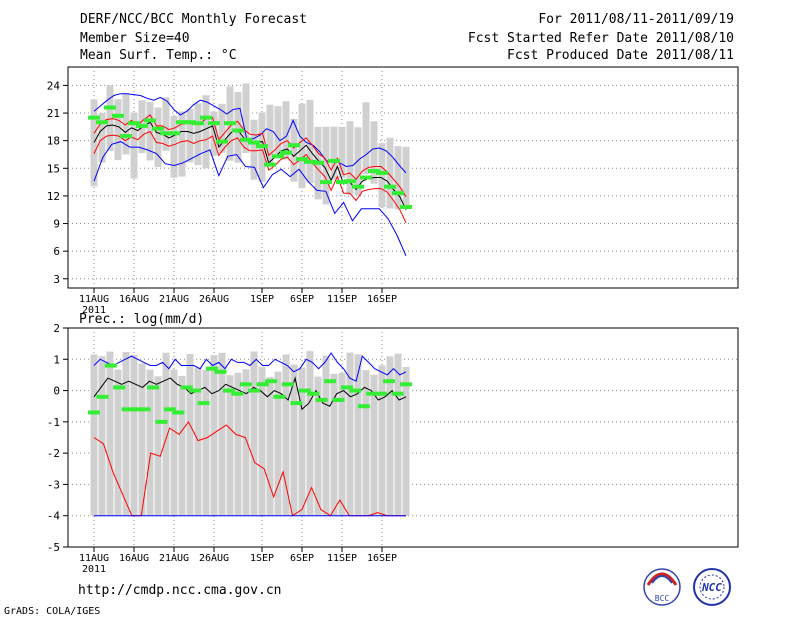 The image size is (800, 619). I want to click on x-tick-label: 26AUG, so click(214, 558).